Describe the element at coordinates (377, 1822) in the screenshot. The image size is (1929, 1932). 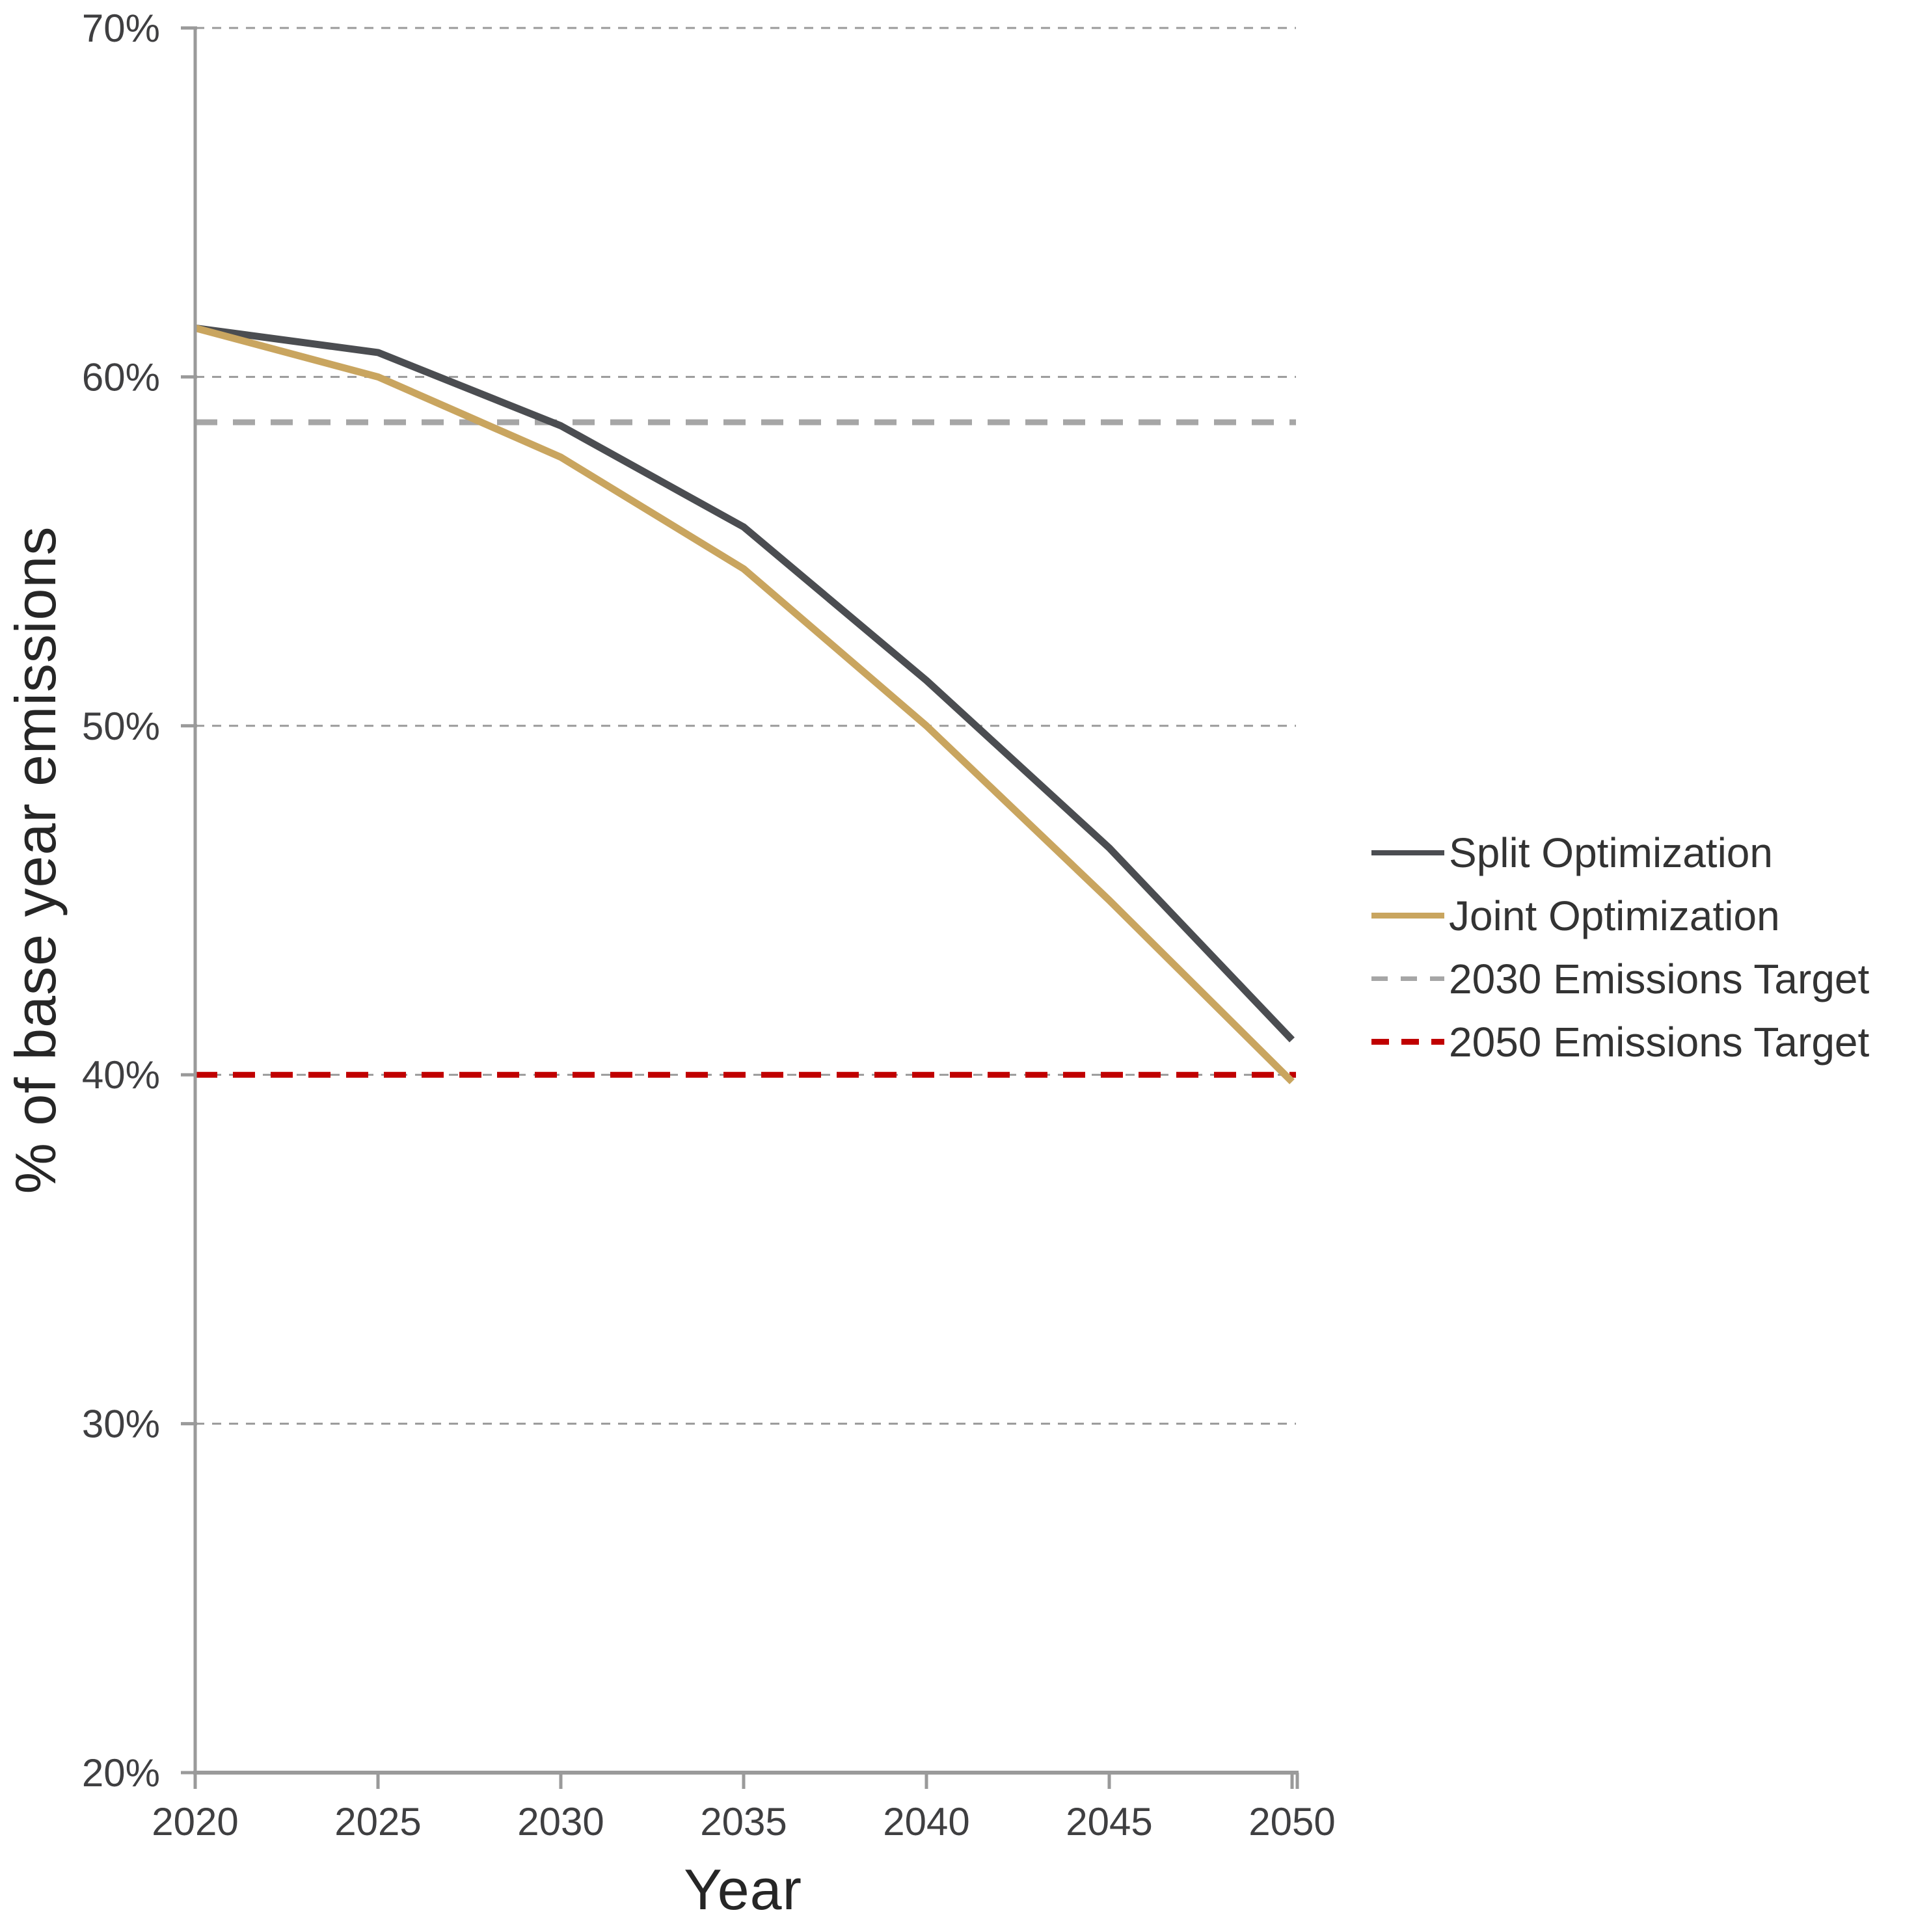
I see `x-tick-label-2025: 2025` at that location.